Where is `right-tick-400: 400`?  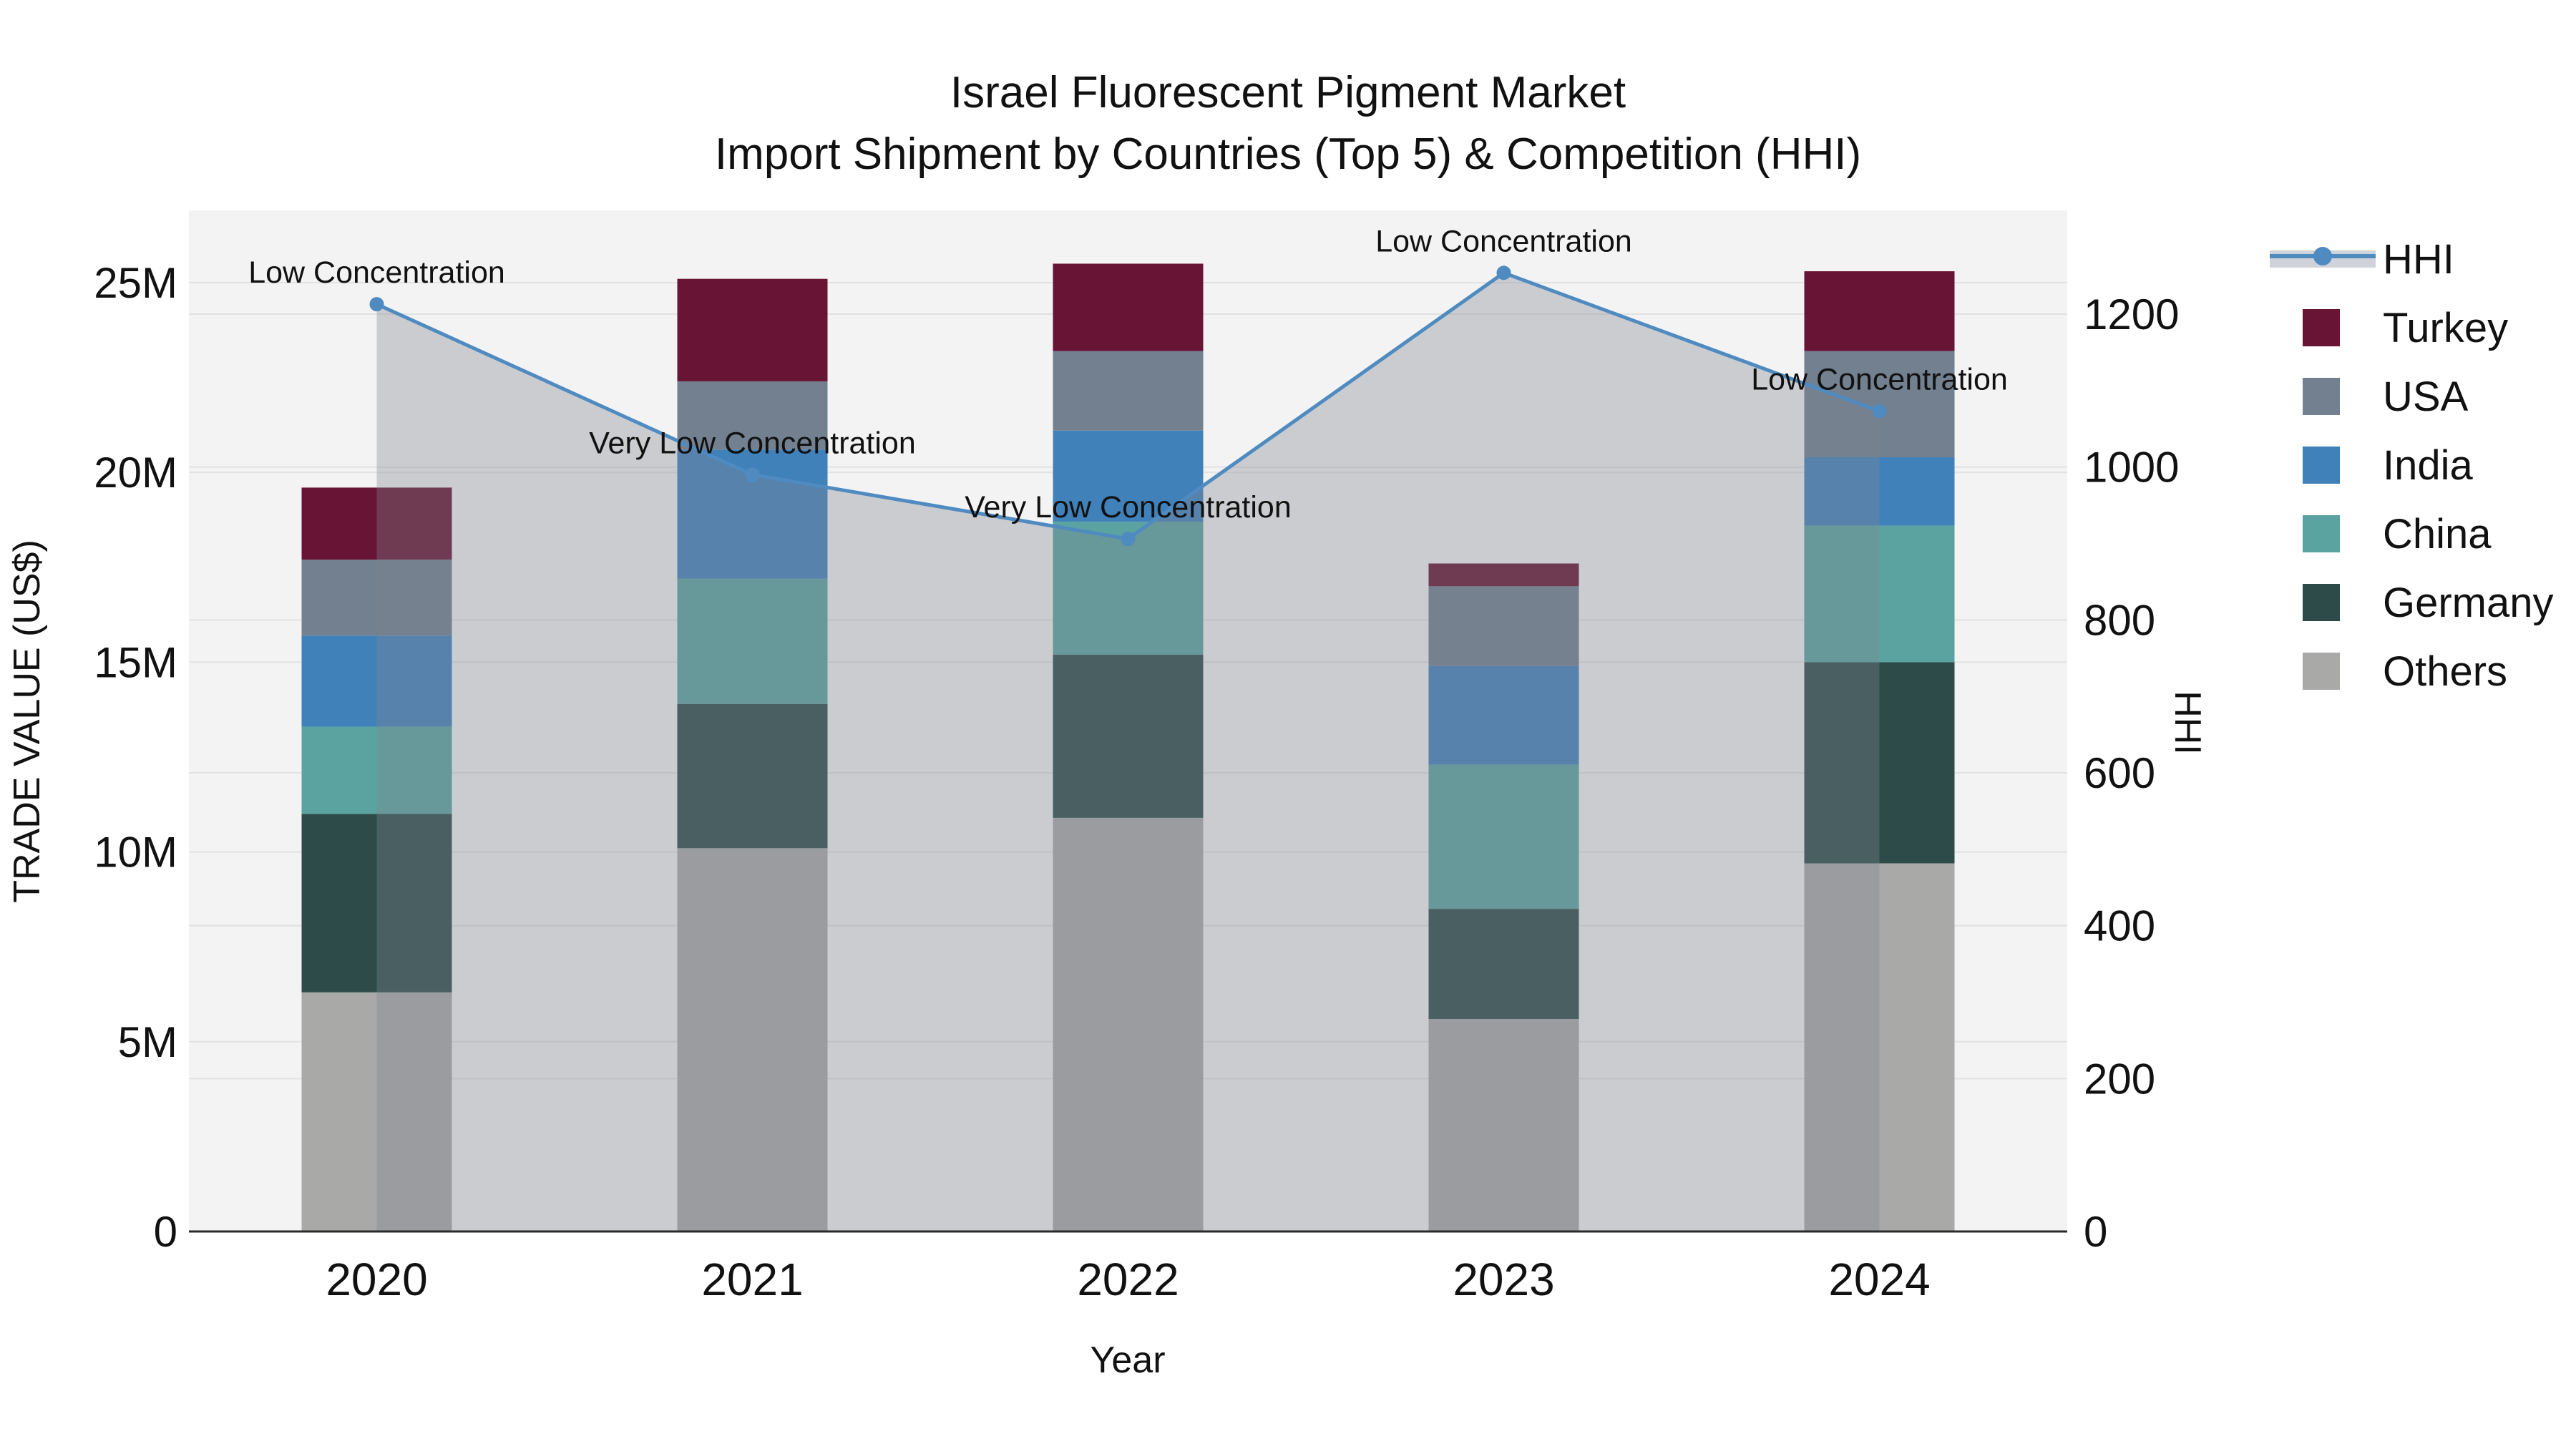
right-tick-400: 400 is located at coordinates (2119, 926).